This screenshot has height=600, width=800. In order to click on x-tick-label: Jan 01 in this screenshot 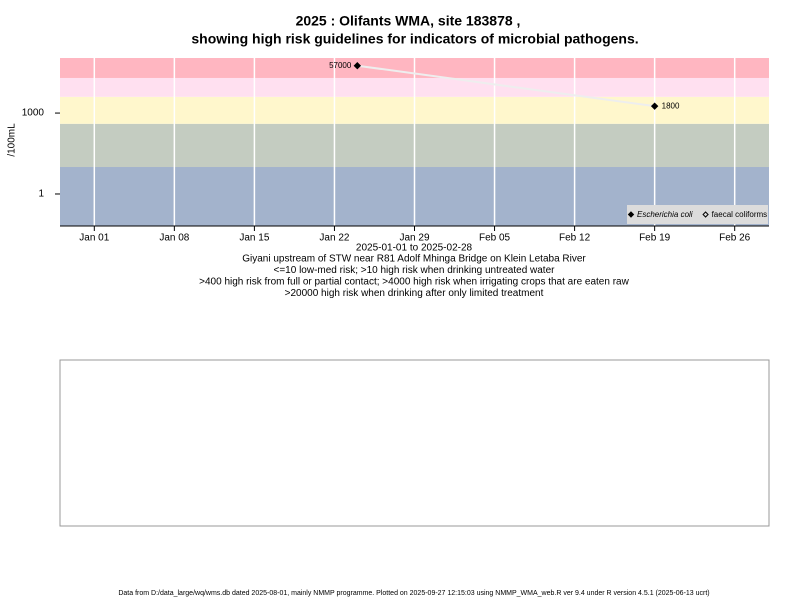, I will do `click(94, 238)`.